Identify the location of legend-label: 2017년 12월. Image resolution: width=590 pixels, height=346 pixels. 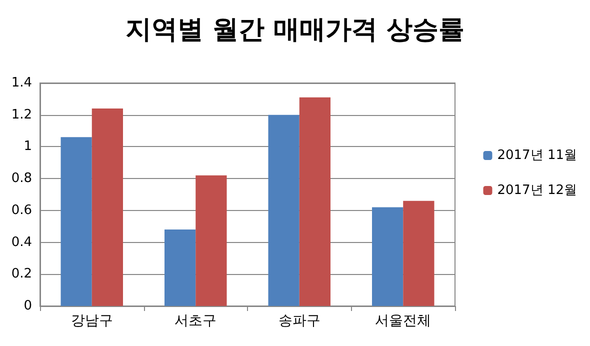
(537, 190).